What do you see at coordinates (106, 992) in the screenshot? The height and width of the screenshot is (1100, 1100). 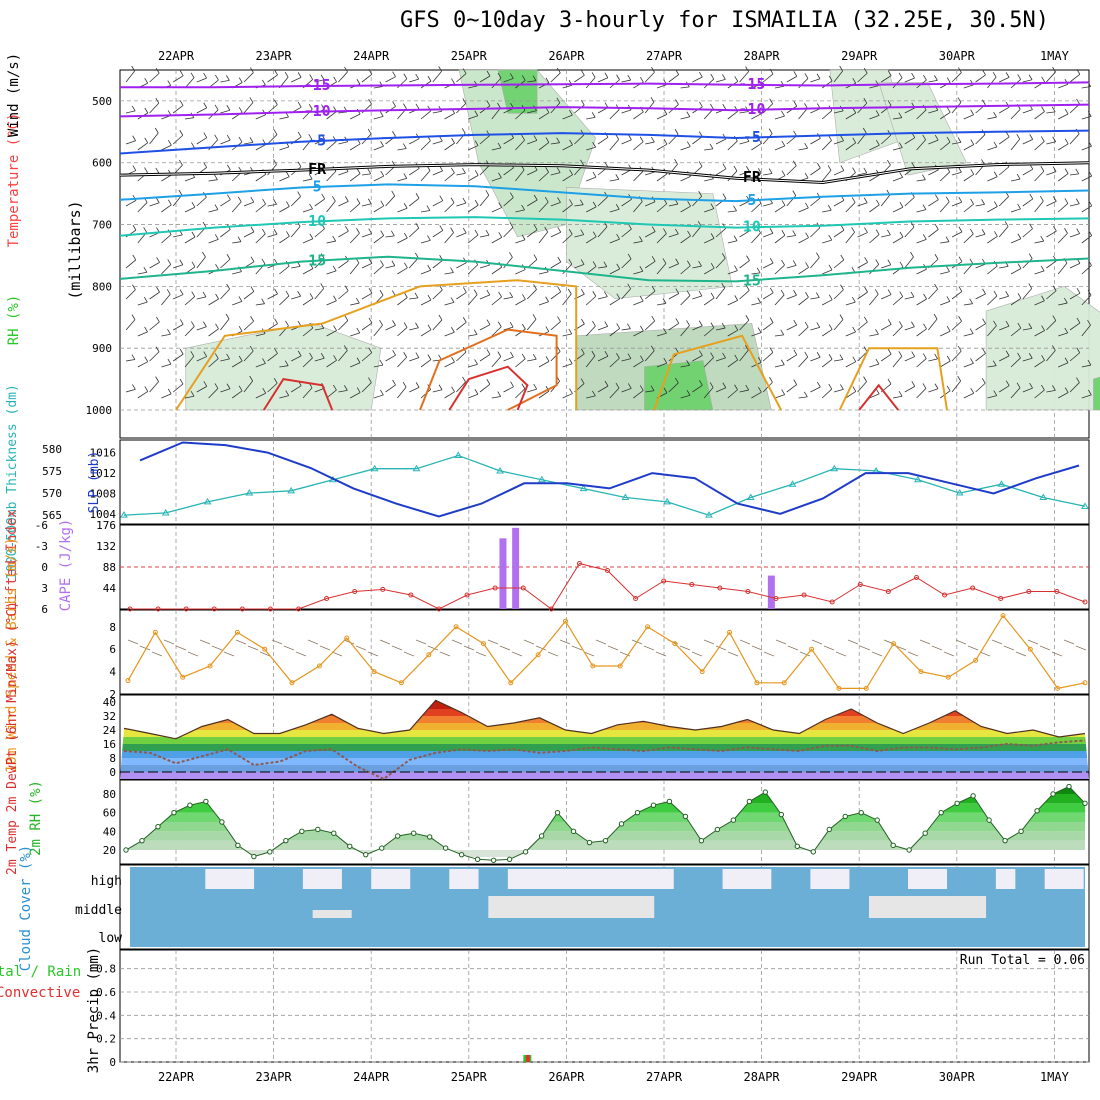 I see `precip-tick: 0.6` at bounding box center [106, 992].